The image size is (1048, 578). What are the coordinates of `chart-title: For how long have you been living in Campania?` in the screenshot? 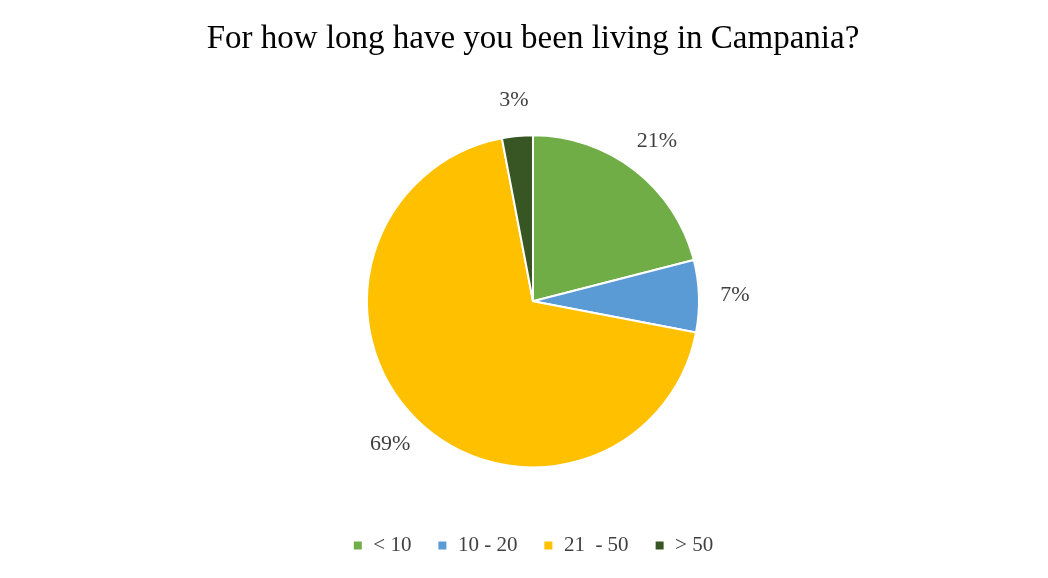 It's located at (533, 37).